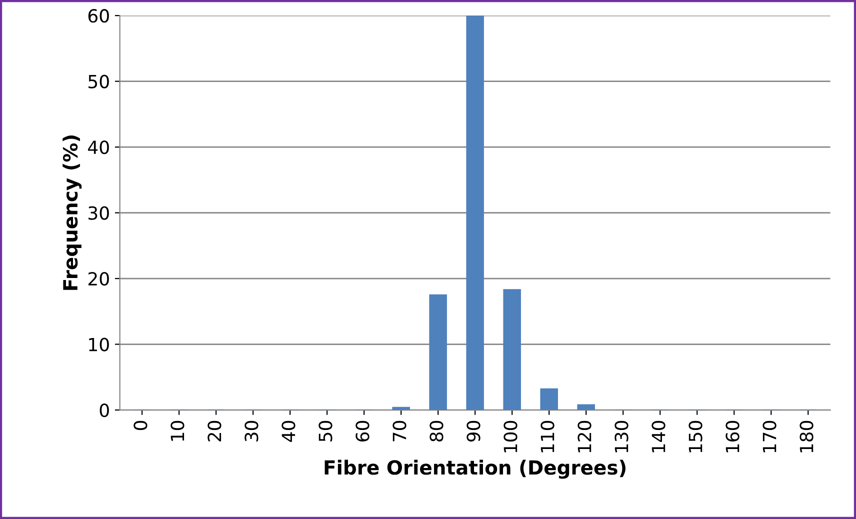  What do you see at coordinates (98, 213) in the screenshot?
I see `y-tick-label: 30` at bounding box center [98, 213].